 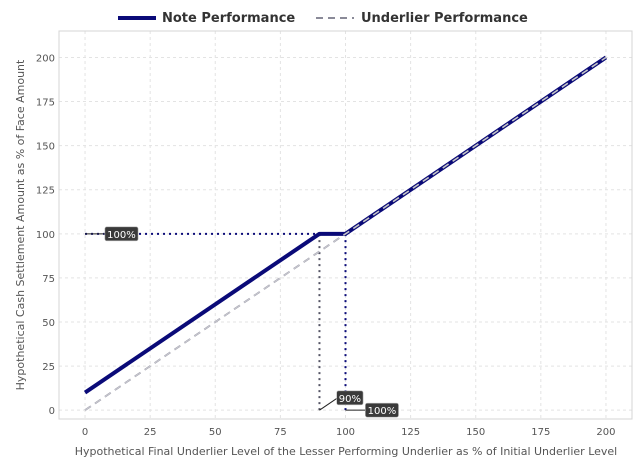 What do you see at coordinates (150, 432) in the screenshot?
I see `x-tick-label: 25` at bounding box center [150, 432].